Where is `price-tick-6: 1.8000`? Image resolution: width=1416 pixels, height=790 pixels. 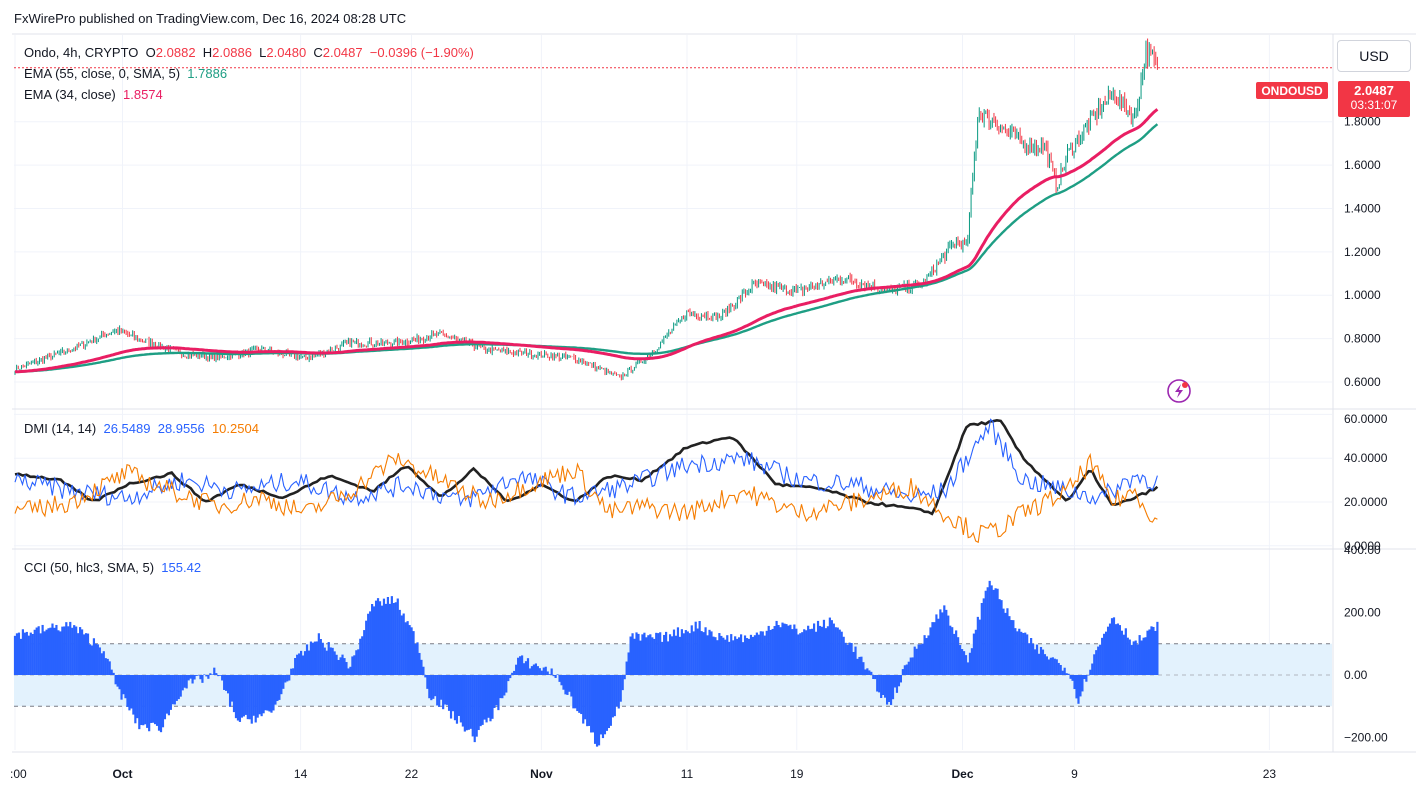 price-tick-6: 1.8000 is located at coordinates (1362, 122).